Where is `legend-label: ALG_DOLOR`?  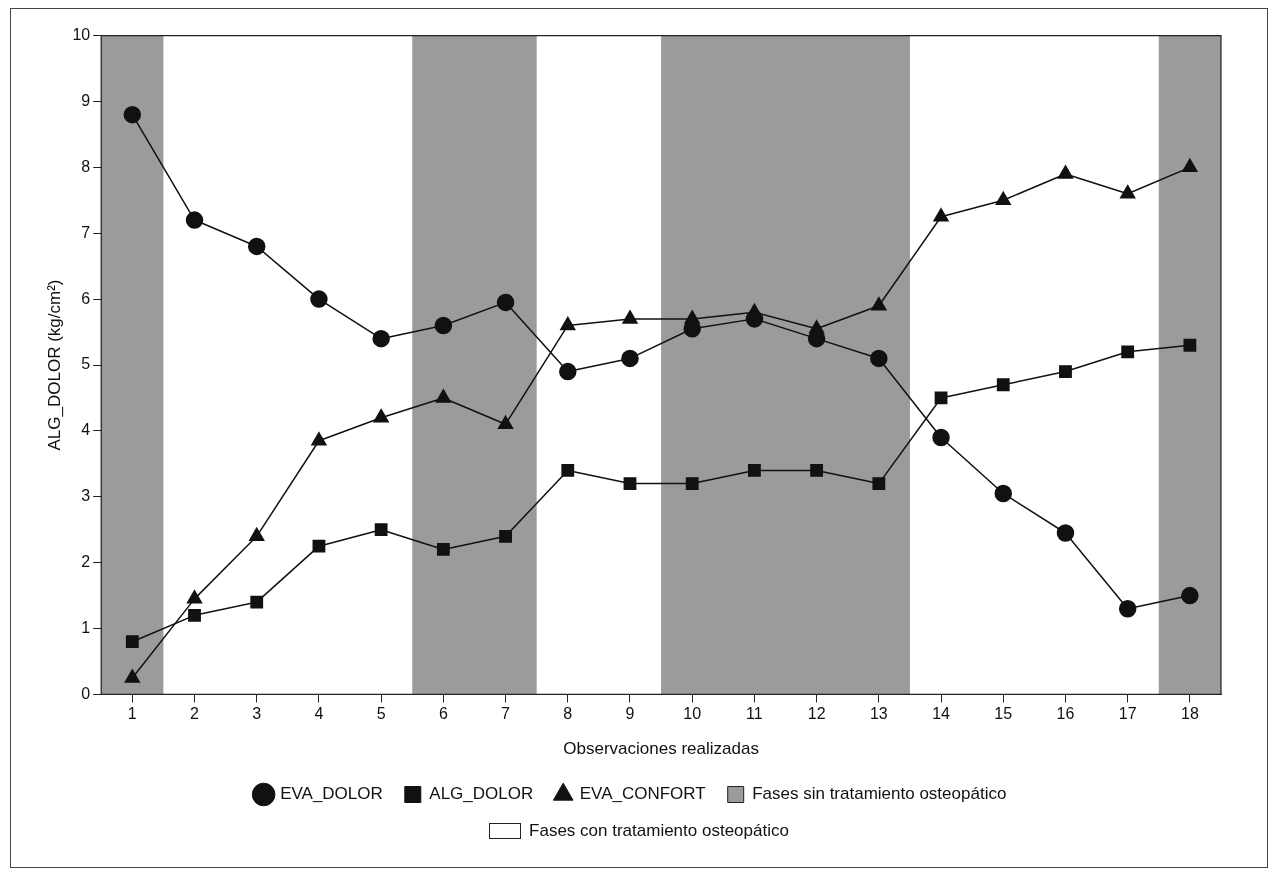 legend-label: ALG_DOLOR is located at coordinates (481, 794).